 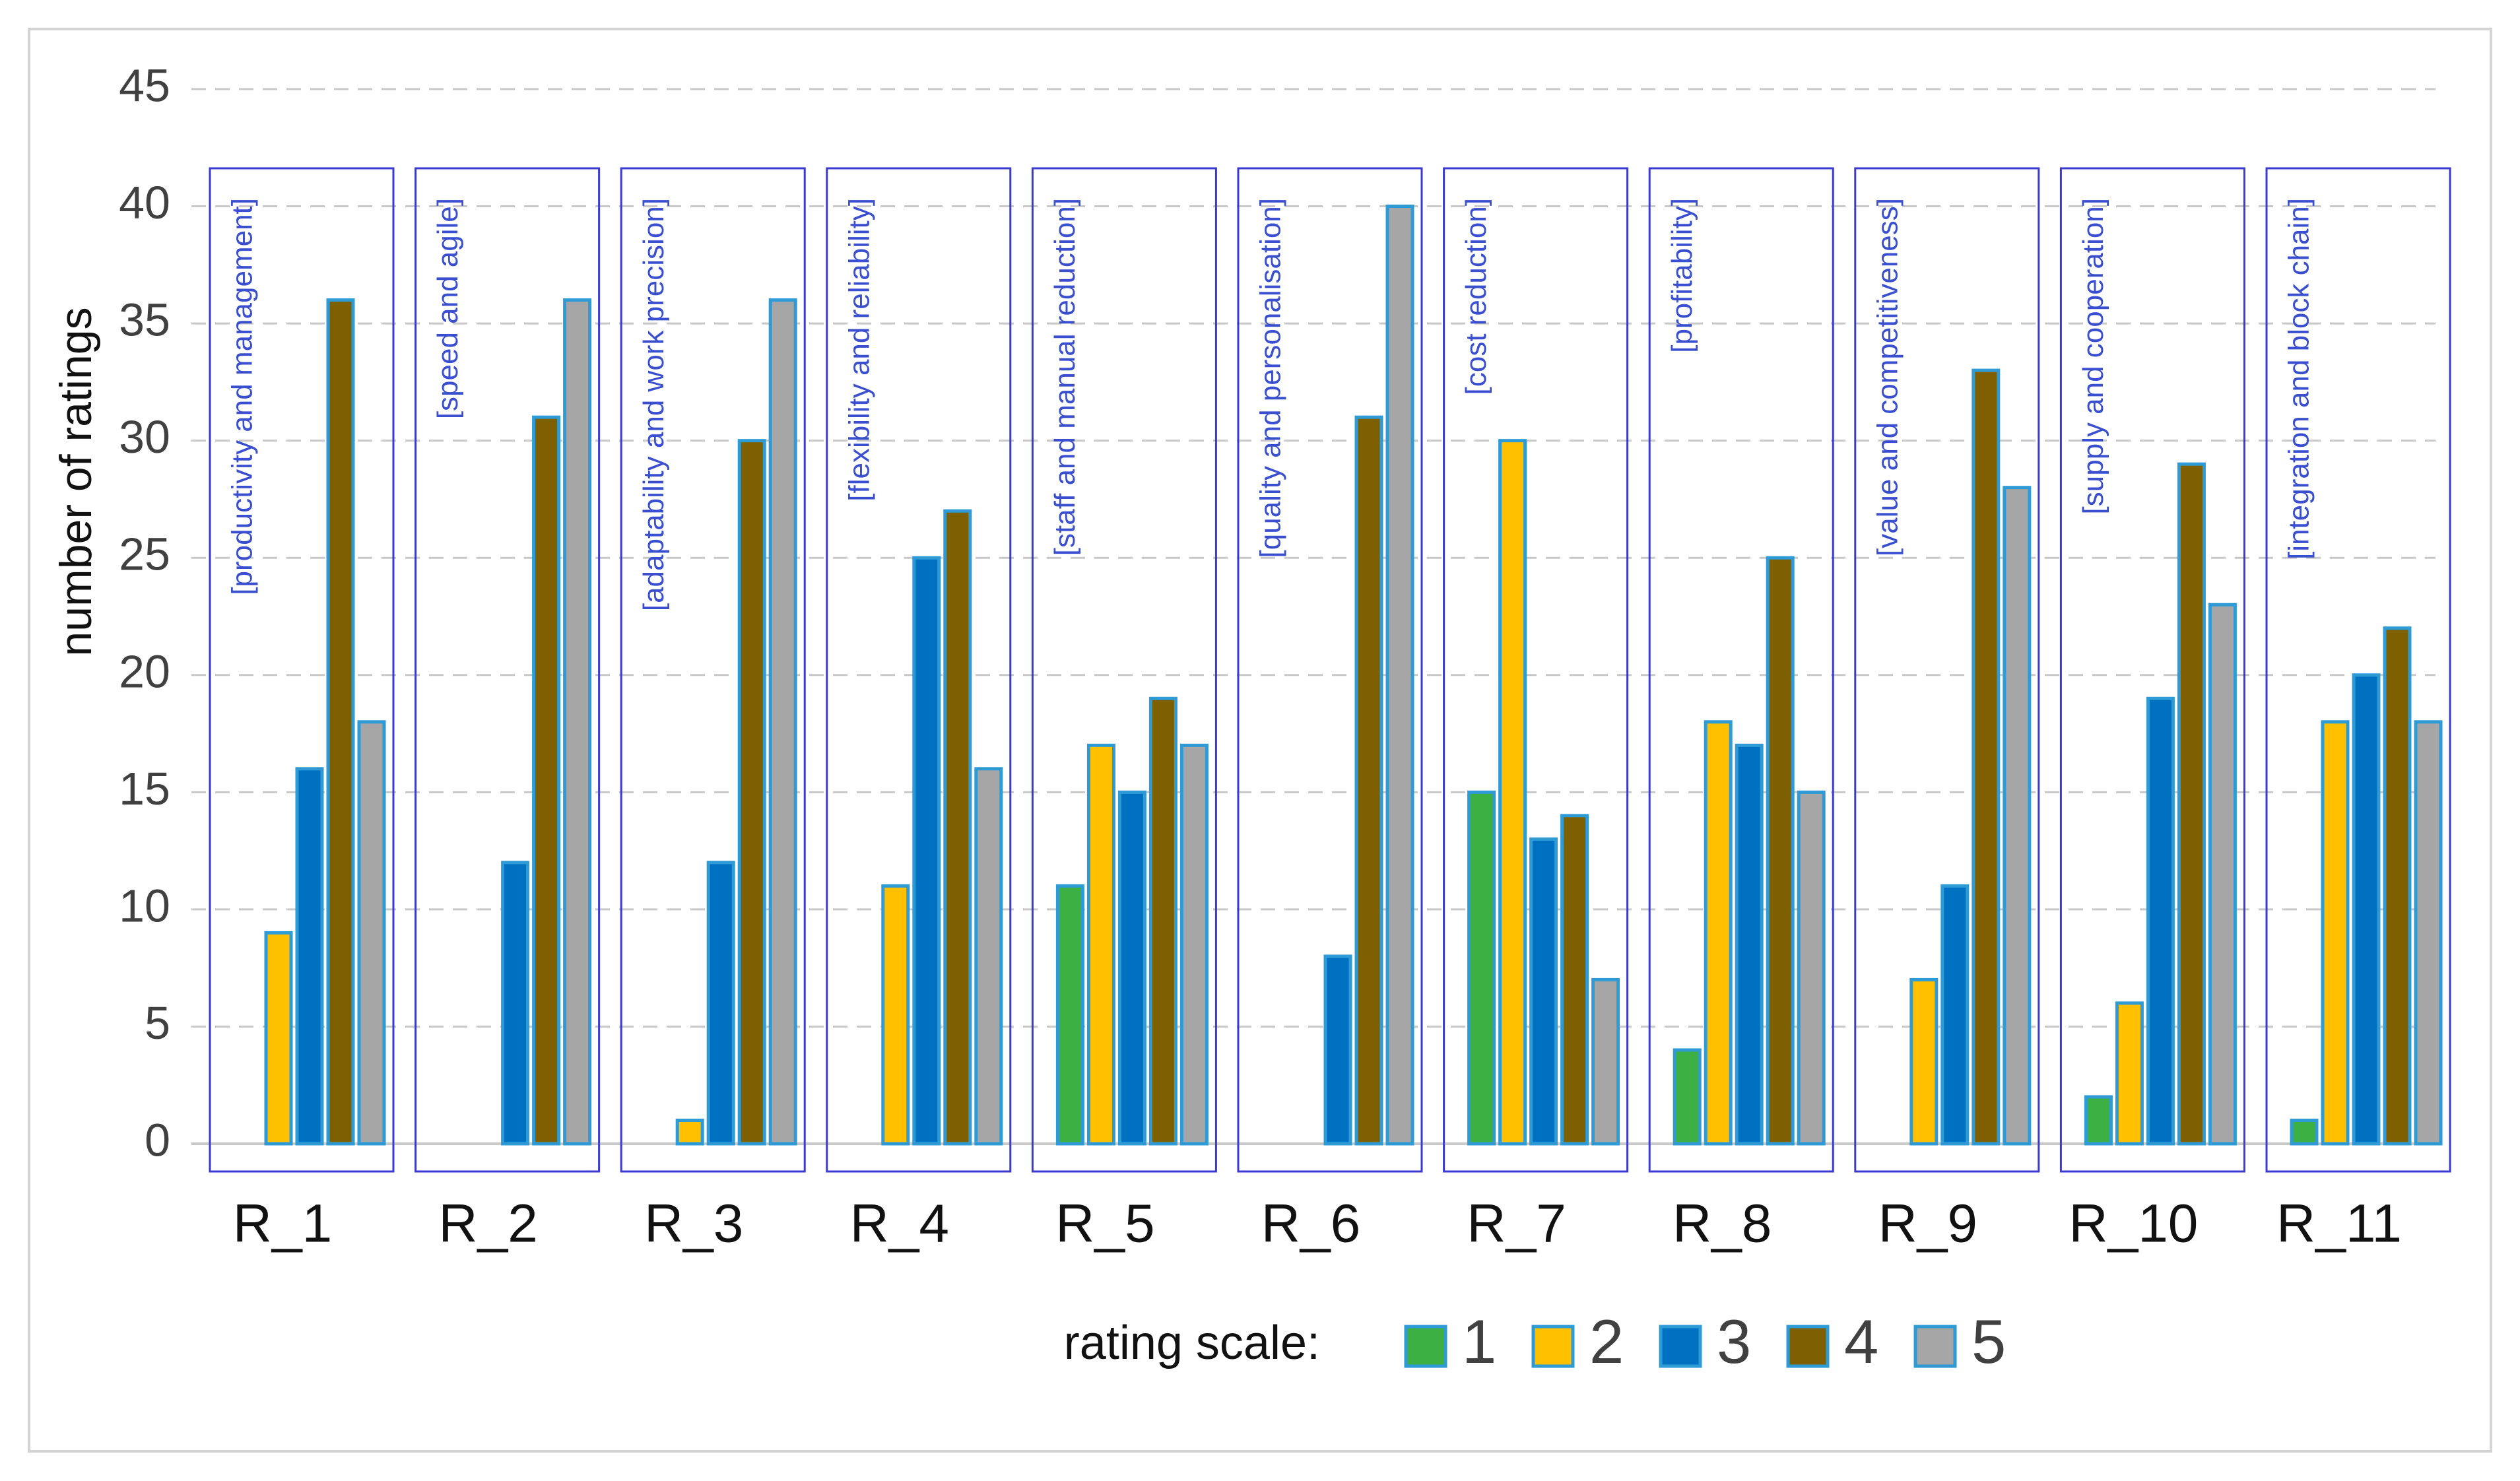 I want to click on legend-label-2: 2, so click(x=1606, y=1342).